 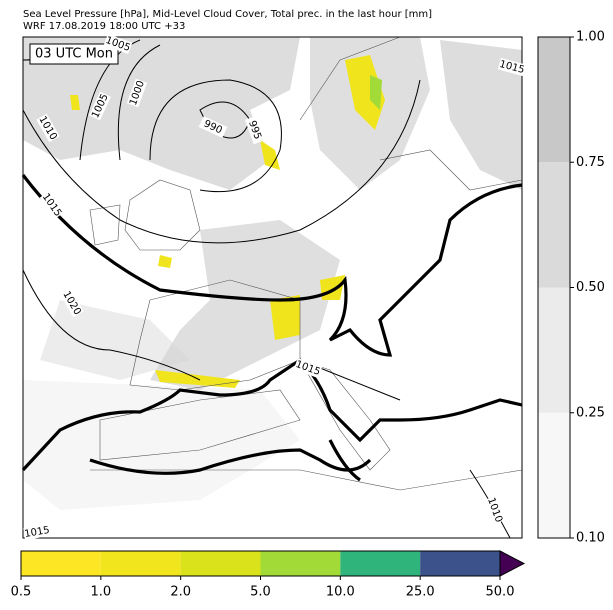 What do you see at coordinates (180, 592) in the screenshot?
I see `colorbar-tick-label: 2.0` at bounding box center [180, 592].